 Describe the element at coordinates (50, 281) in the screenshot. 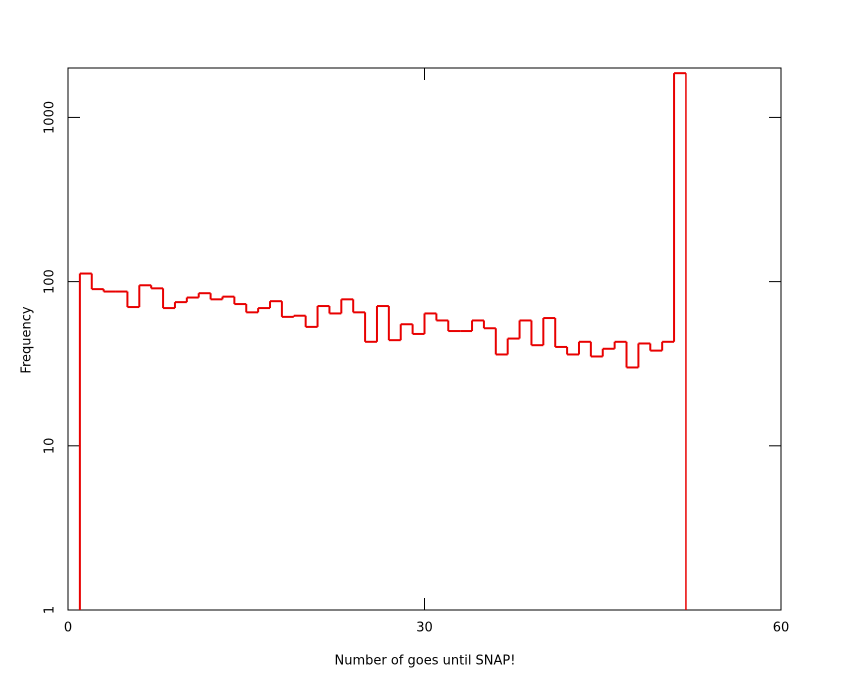

I see `y-tick-label: 100` at that location.